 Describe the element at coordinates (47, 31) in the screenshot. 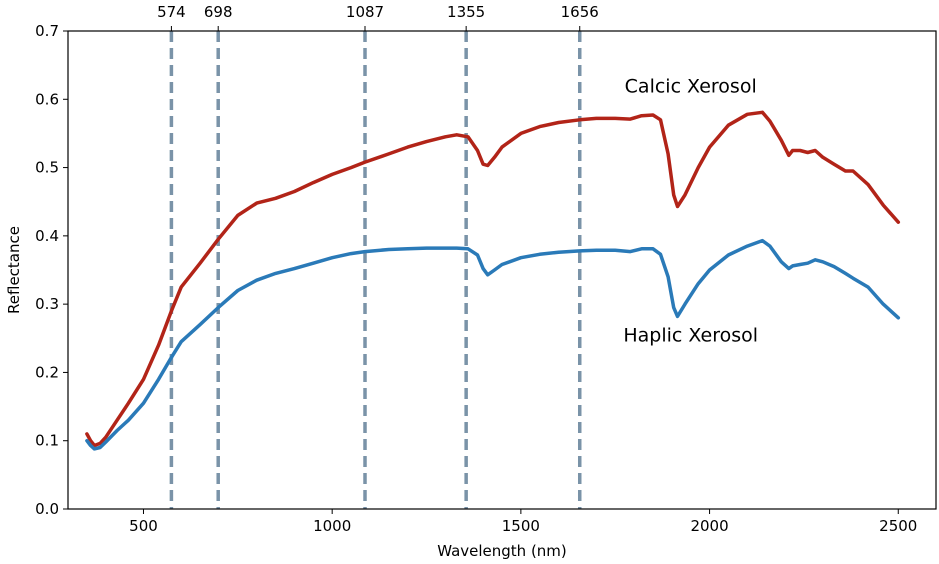

I see `y-tick-label: 0.7` at that location.